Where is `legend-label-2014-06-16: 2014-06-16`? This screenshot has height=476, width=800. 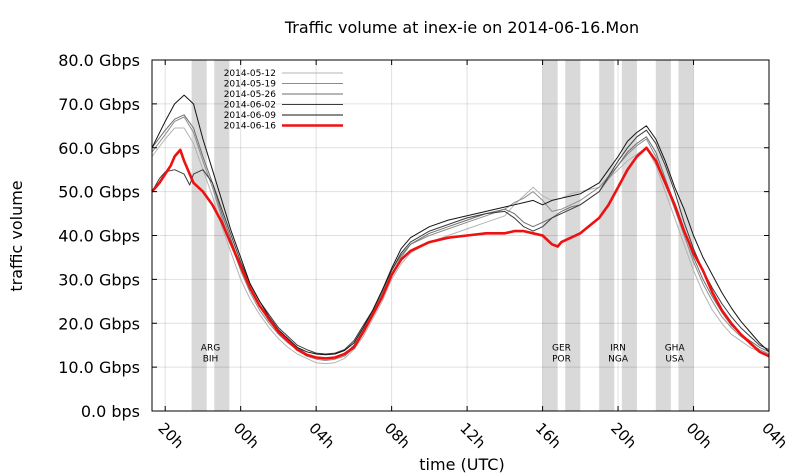
legend-label-2014-06-16: 2014-06-16 is located at coordinates (250, 127).